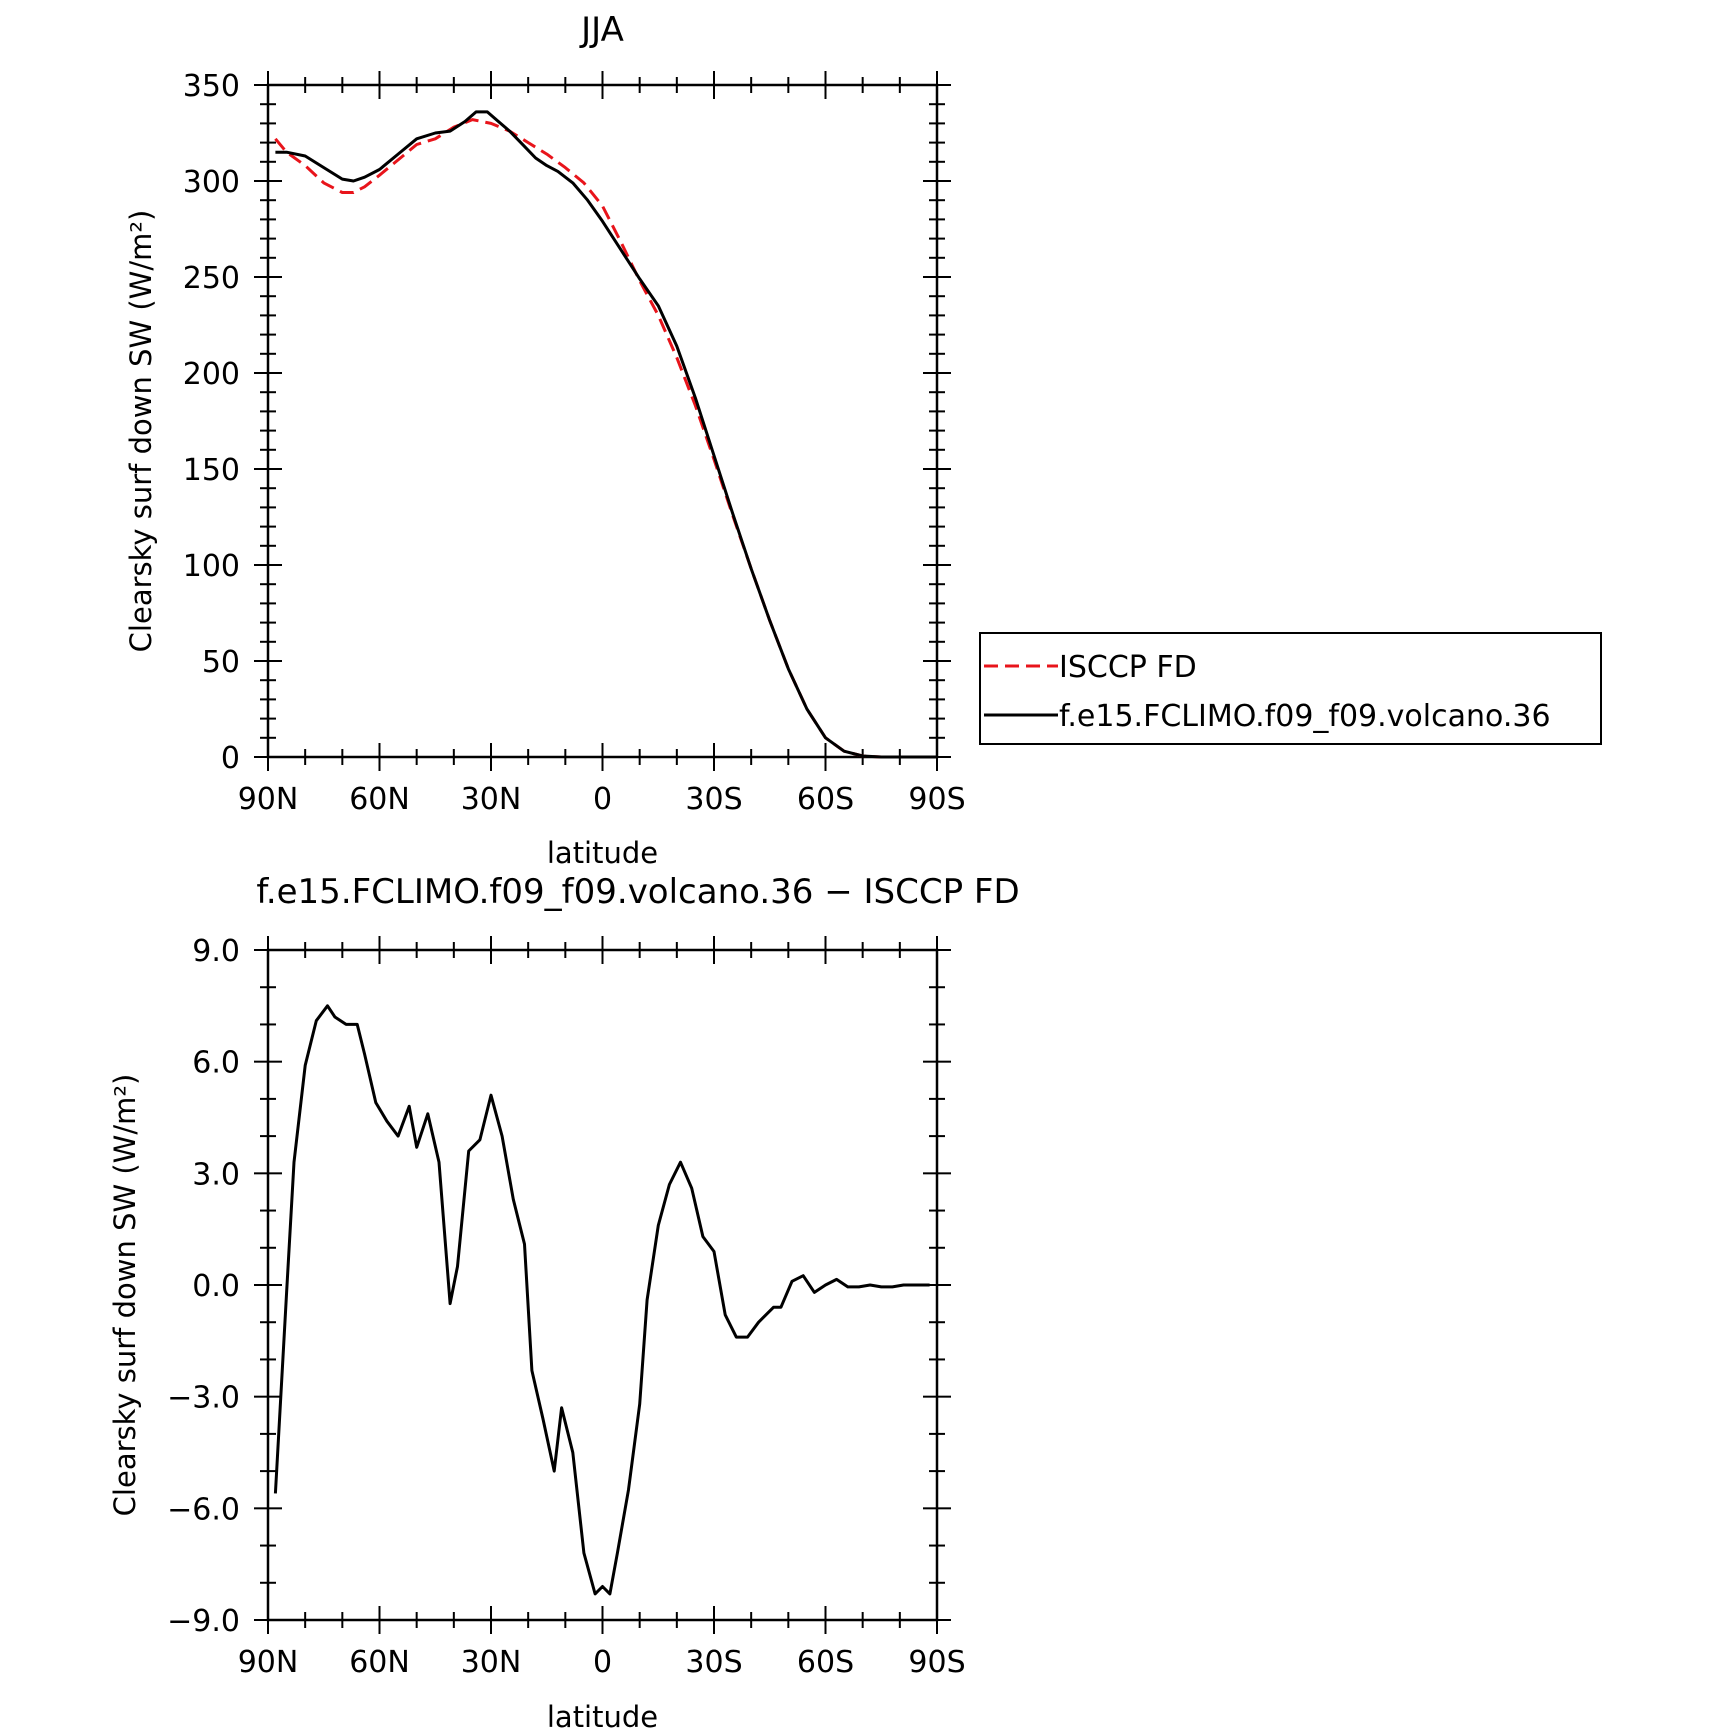 Image resolution: width=1710 pixels, height=1734 pixels. What do you see at coordinates (601, 1300) in the screenshot?
I see `series-line-difference` at bounding box center [601, 1300].